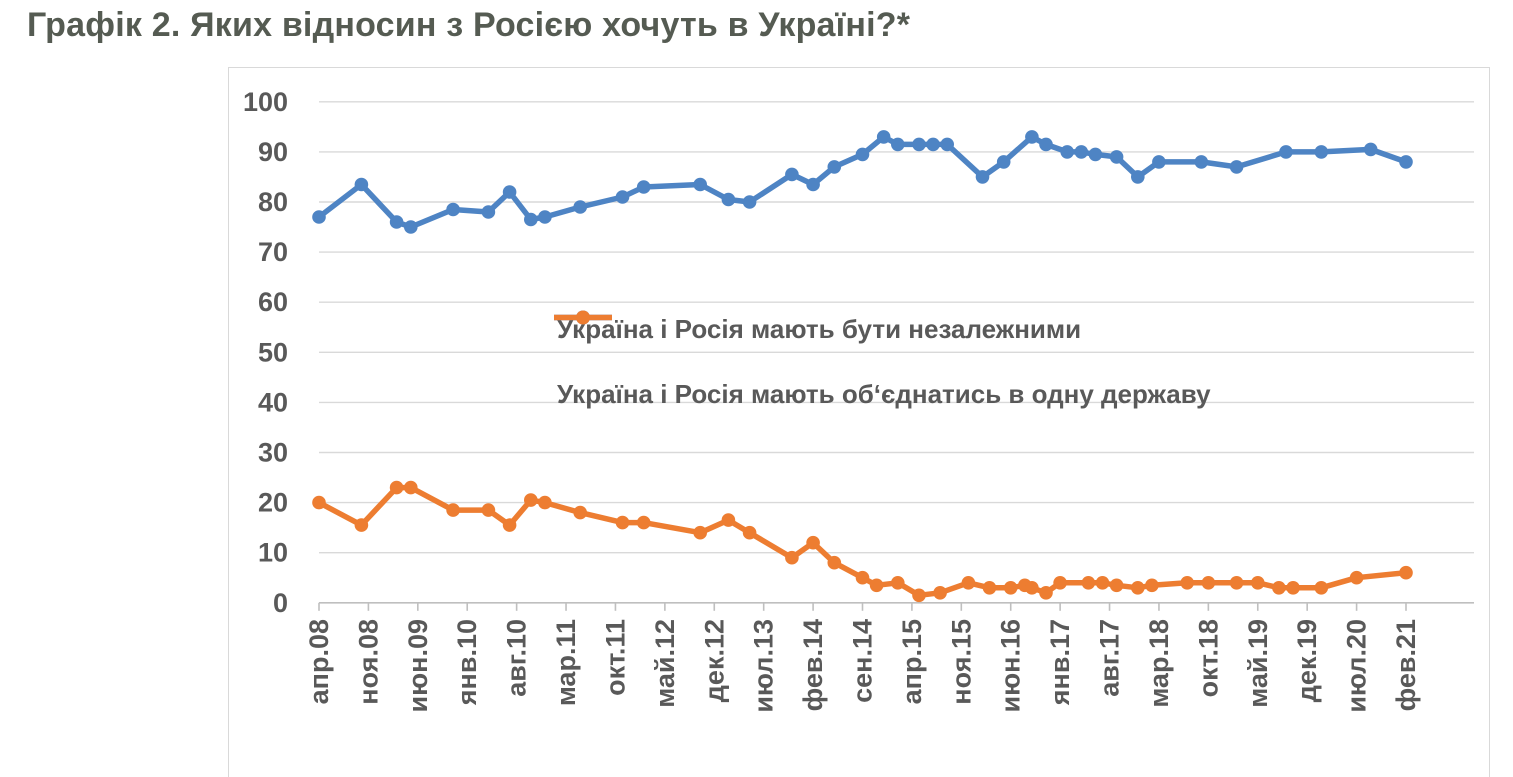  What do you see at coordinates (368, 662) in the screenshot?
I see `x-tick-label: ноя.08` at bounding box center [368, 662].